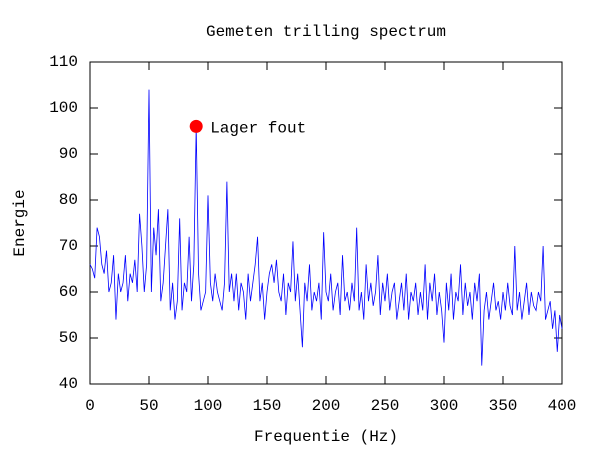 This screenshot has height=455, width=600. What do you see at coordinates (326, 437) in the screenshot?
I see `x-axis-label: Frequentie (Hz)` at bounding box center [326, 437].